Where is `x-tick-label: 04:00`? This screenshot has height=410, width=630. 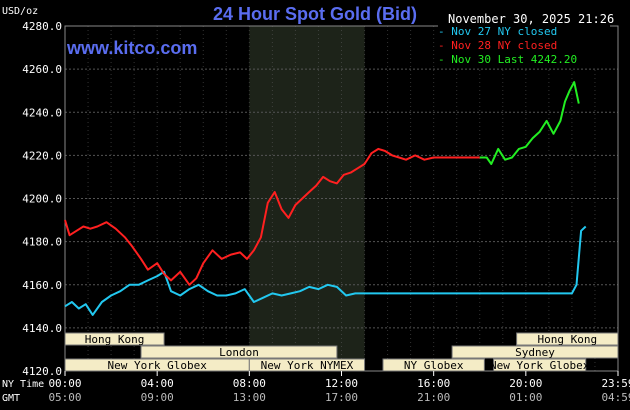 x-tick-label: 04:00 is located at coordinates (157, 383).